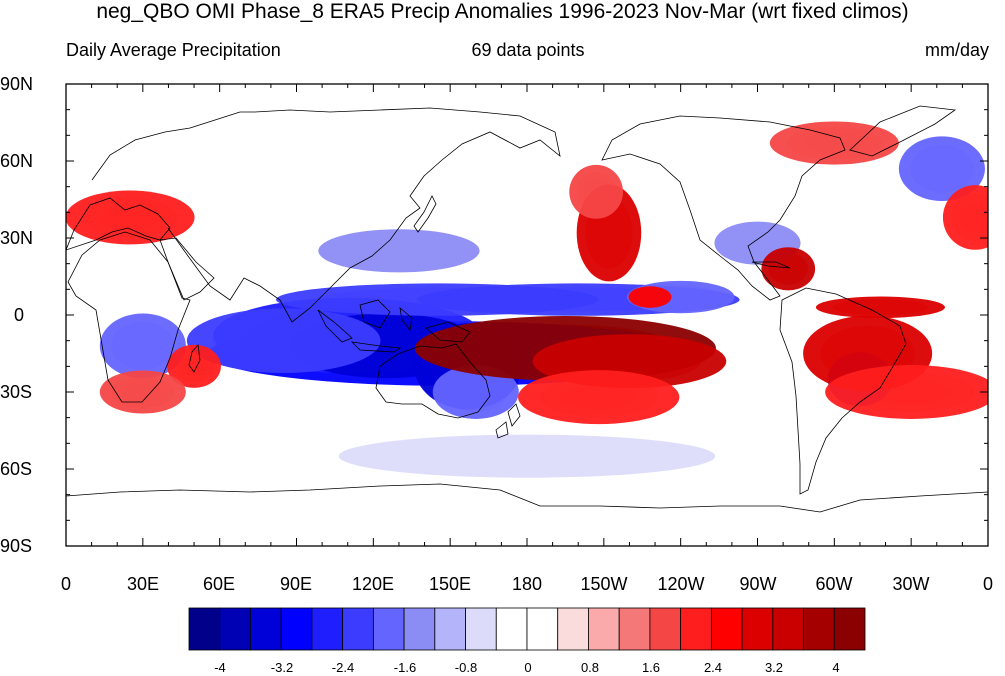 This screenshot has height=676, width=1005. What do you see at coordinates (528, 50) in the screenshot?
I see `subtitle-center: 69 data points` at bounding box center [528, 50].